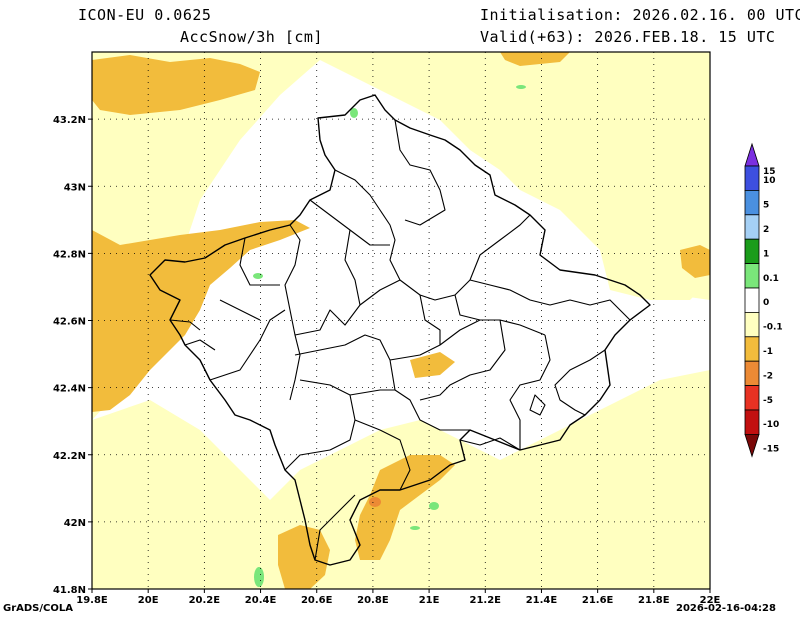 This screenshot has height=618, width=800. I want to click on lat-tick-label: 42.6N, so click(69, 322).